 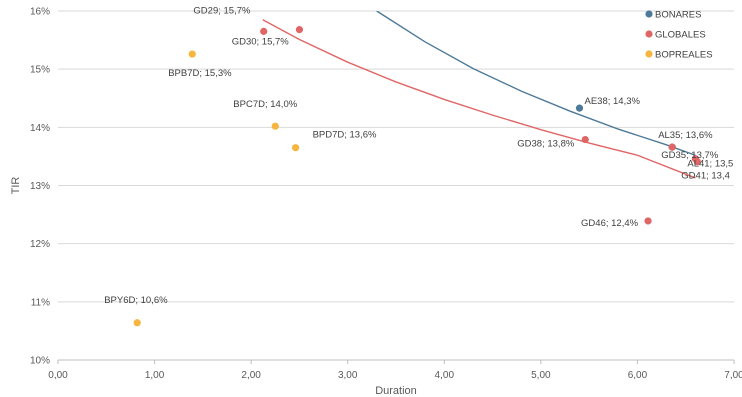 I want to click on y-axis-title: TIR, so click(x=16, y=186).